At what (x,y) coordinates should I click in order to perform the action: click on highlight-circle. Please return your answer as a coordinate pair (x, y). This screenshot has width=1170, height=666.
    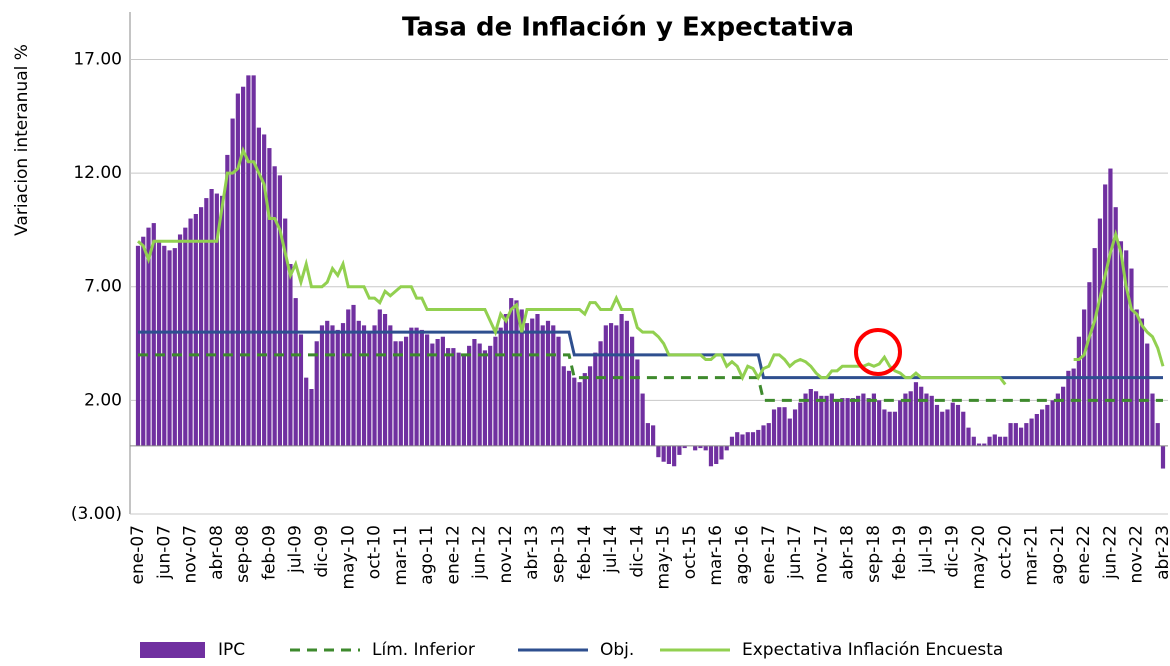
    Looking at the image, I should click on (878, 352).